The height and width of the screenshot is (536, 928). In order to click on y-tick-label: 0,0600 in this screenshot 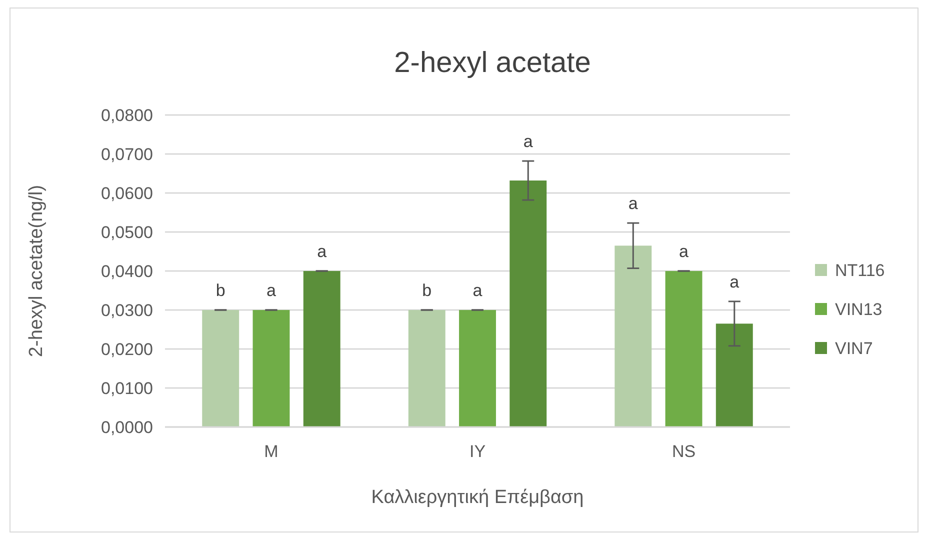, I will do `click(127, 193)`.